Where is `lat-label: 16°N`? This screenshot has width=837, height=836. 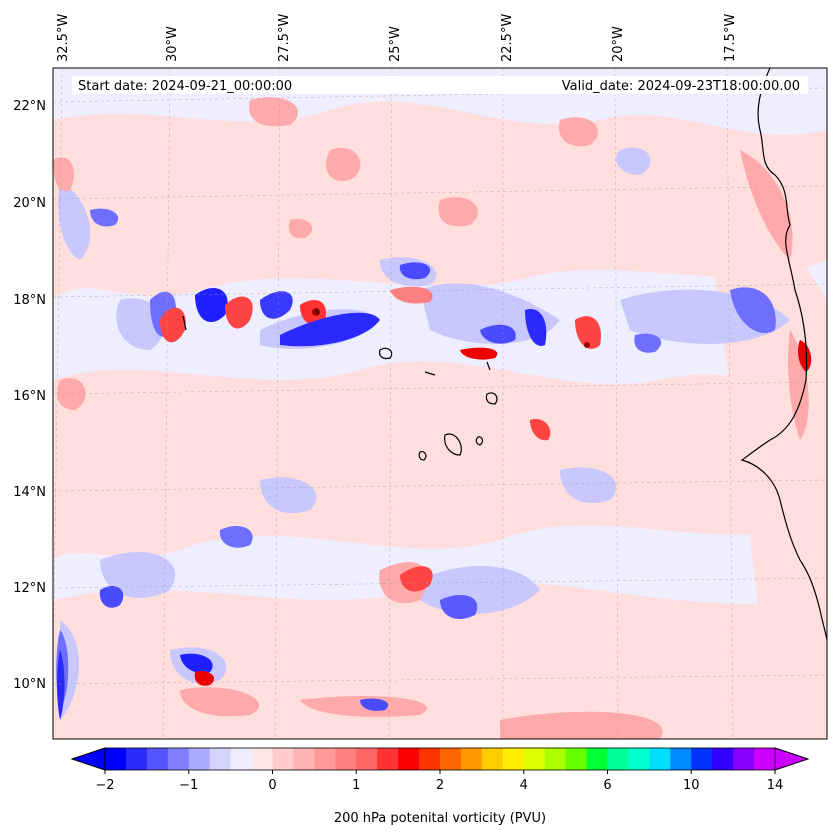
lat-label: 16°N is located at coordinates (29, 396).